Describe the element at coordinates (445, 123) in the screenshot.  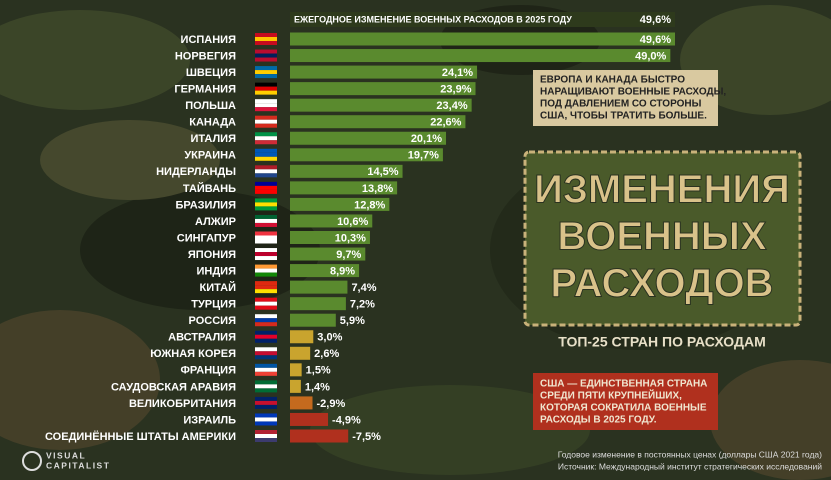
I see `value-label: 22,6%` at that location.